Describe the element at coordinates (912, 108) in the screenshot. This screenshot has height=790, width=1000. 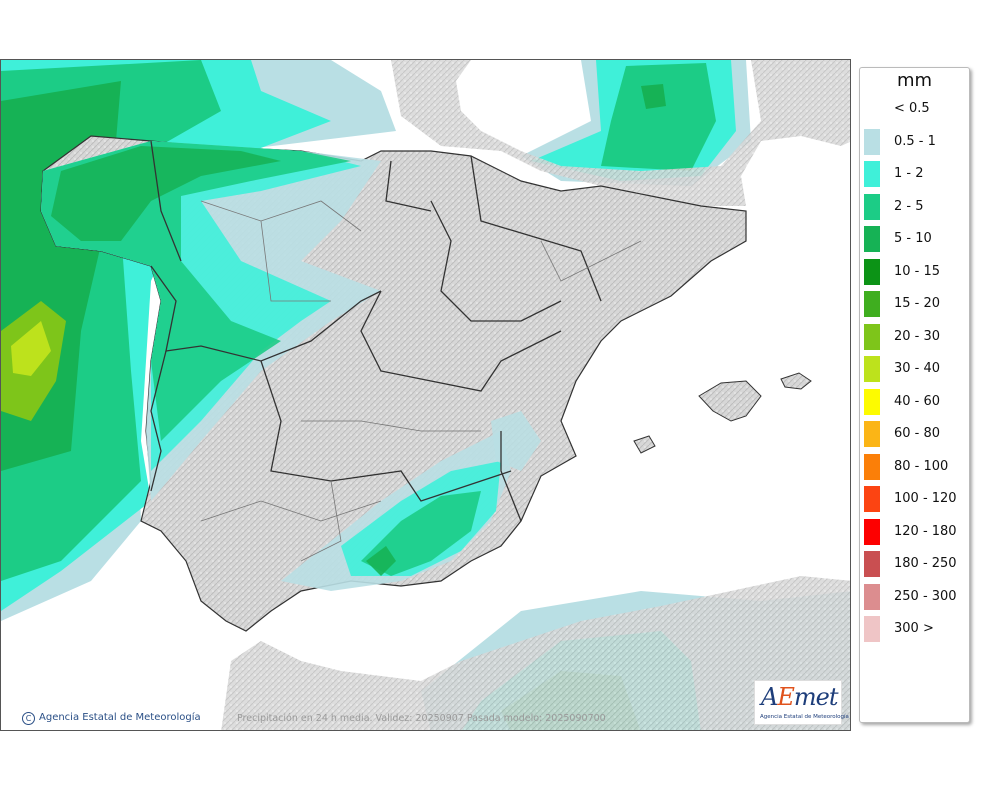
I see `legend-label: < 0.5` at that location.